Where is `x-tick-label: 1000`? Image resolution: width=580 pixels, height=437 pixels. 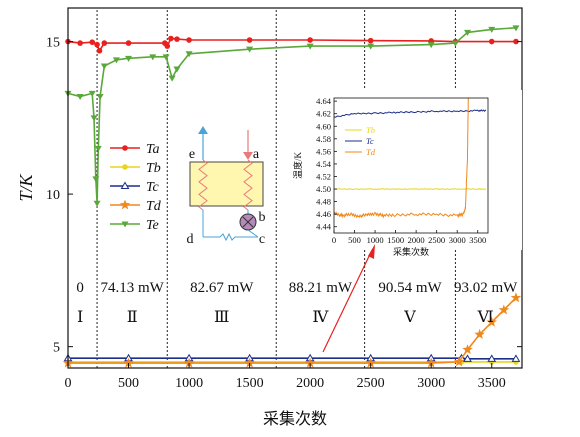 x-tick-label: 1000 is located at coordinates (189, 383).